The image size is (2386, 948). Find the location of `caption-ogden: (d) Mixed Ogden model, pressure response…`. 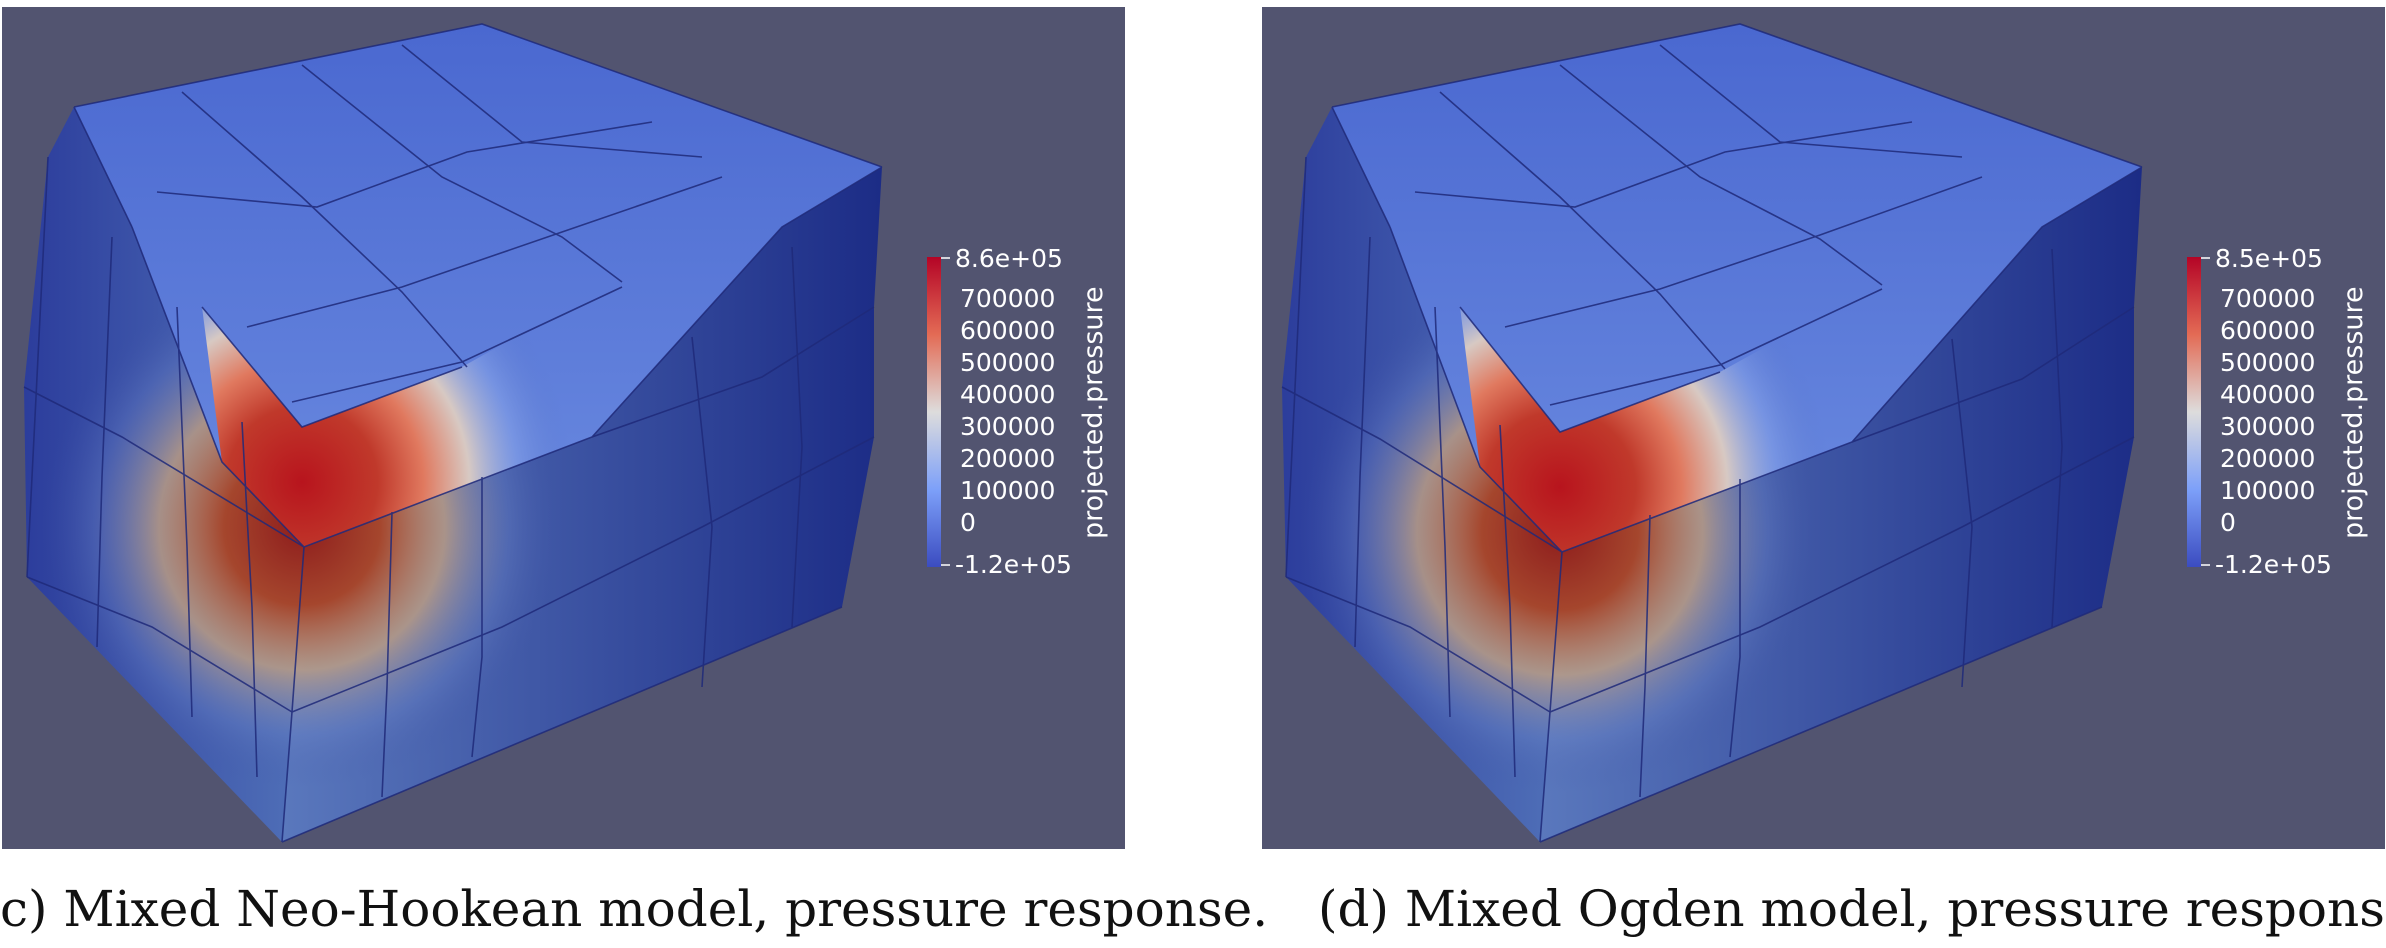

caption-ogden: (d) Mixed Ogden model, pressure response… is located at coordinates (1852, 909).